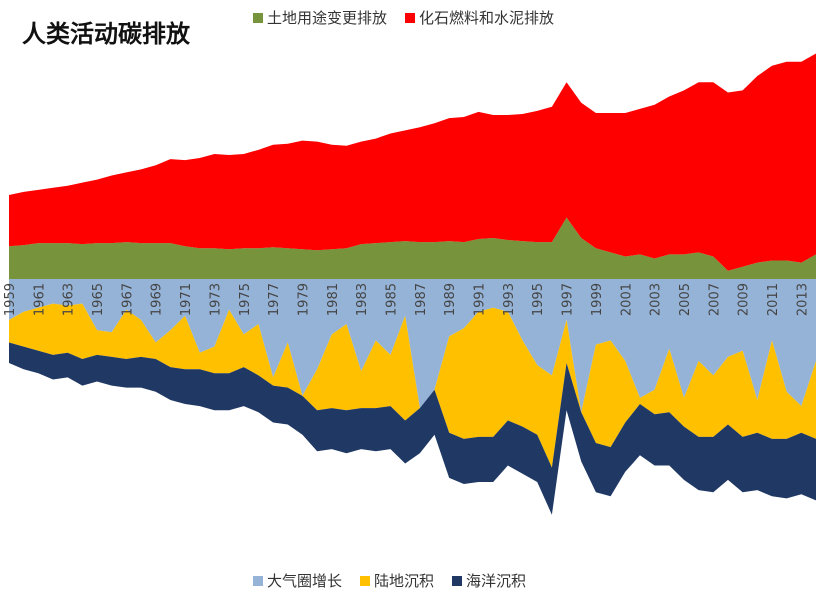 Image resolution: width=817 pixels, height=601 pixels. I want to click on legend-swatch-land-use, so click(258, 17).